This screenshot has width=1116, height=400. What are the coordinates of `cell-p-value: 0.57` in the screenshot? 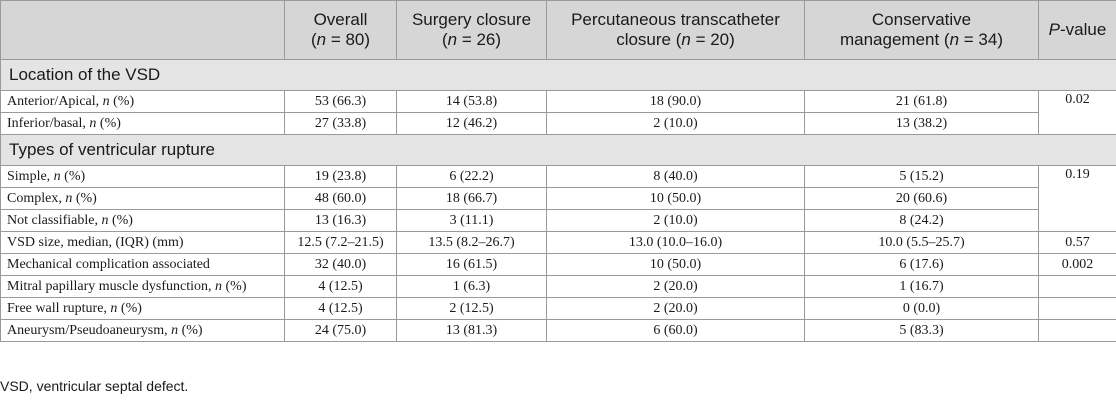 It's located at (1077, 242).